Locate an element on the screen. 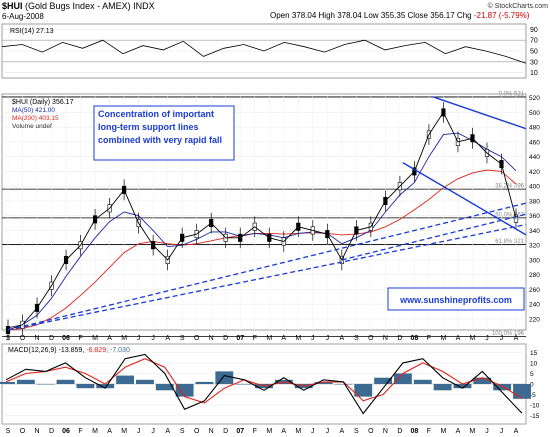 This screenshot has width=550, height=437. ma50-legend: MA(50) 421.00 is located at coordinates (33, 110).